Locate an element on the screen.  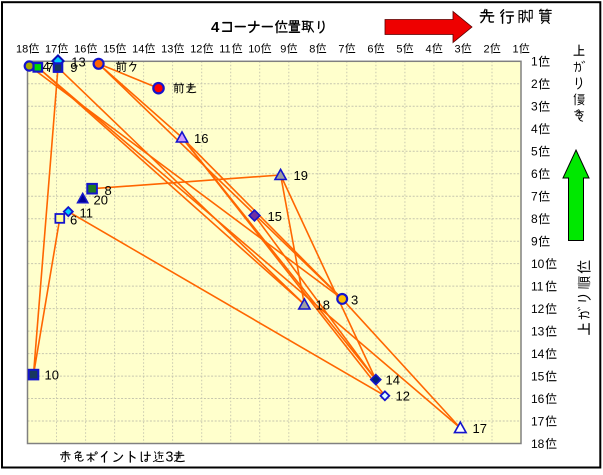
svg-text: 19 is located at coordinates (301, 175).